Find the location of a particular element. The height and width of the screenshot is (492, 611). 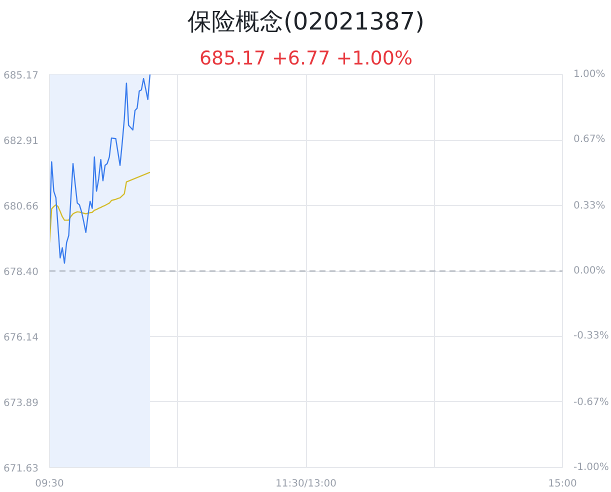

line-series is located at coordinates (100, 169).